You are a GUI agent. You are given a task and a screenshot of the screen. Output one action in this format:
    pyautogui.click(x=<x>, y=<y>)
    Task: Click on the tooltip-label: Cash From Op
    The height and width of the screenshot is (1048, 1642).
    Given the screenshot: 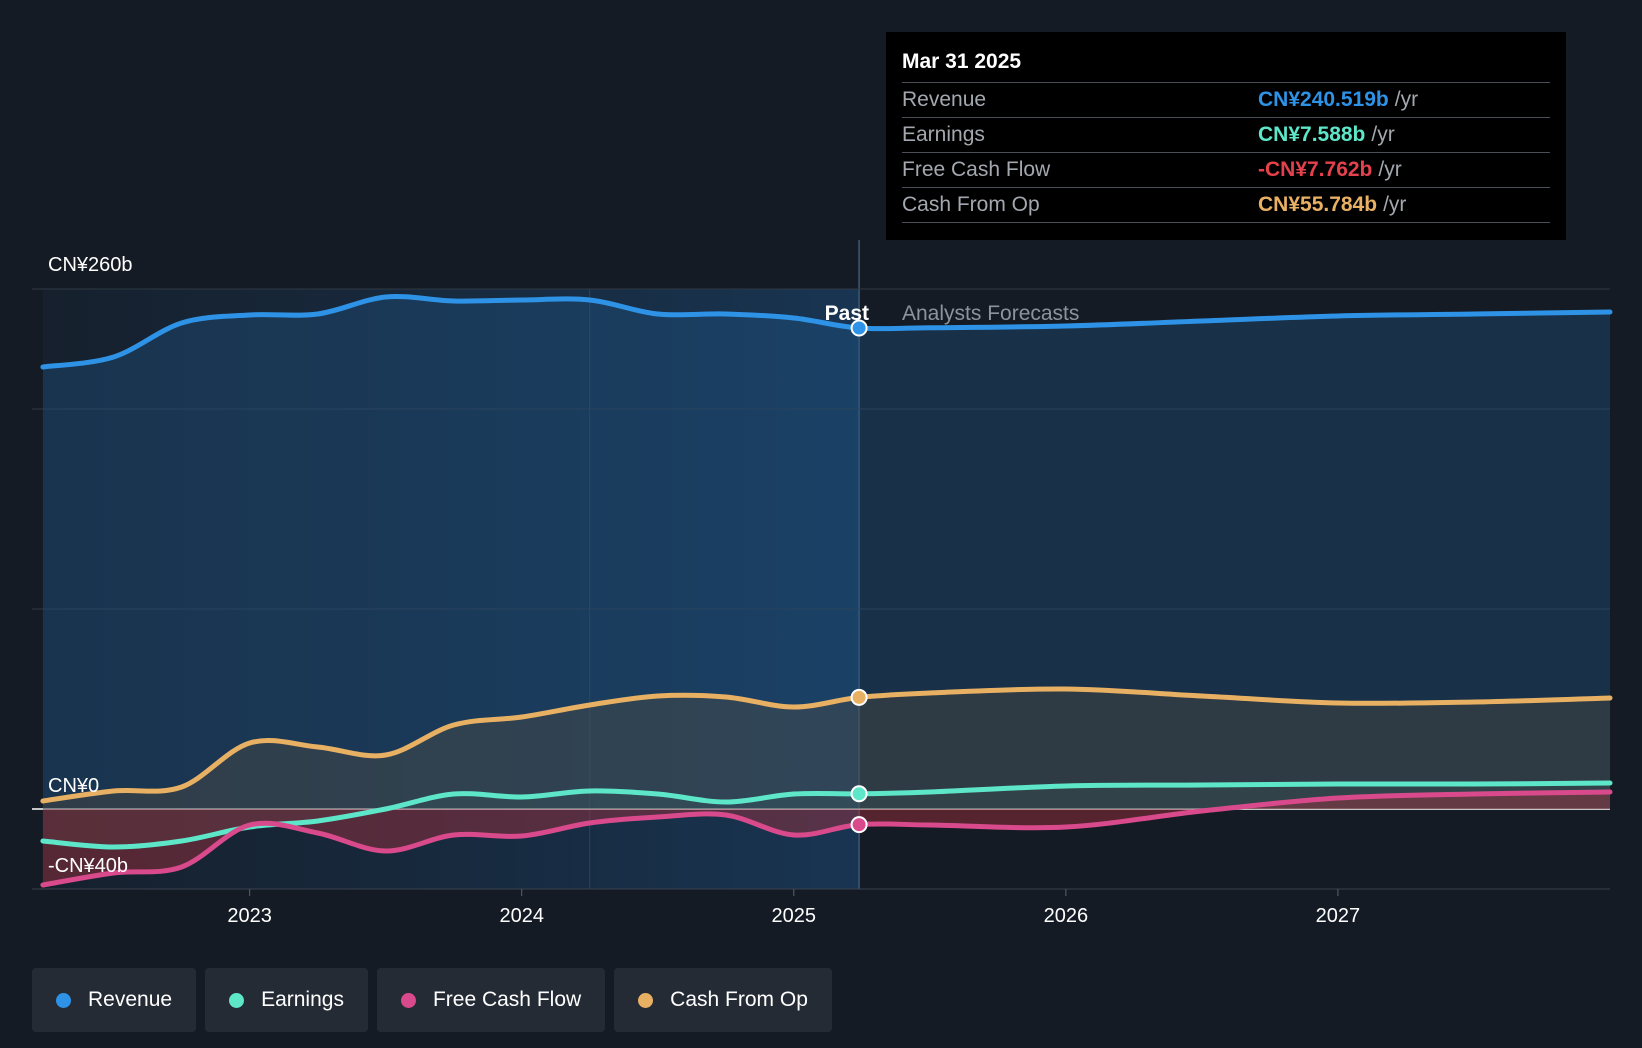 What is the action you would take?
    pyautogui.click(x=971, y=204)
    